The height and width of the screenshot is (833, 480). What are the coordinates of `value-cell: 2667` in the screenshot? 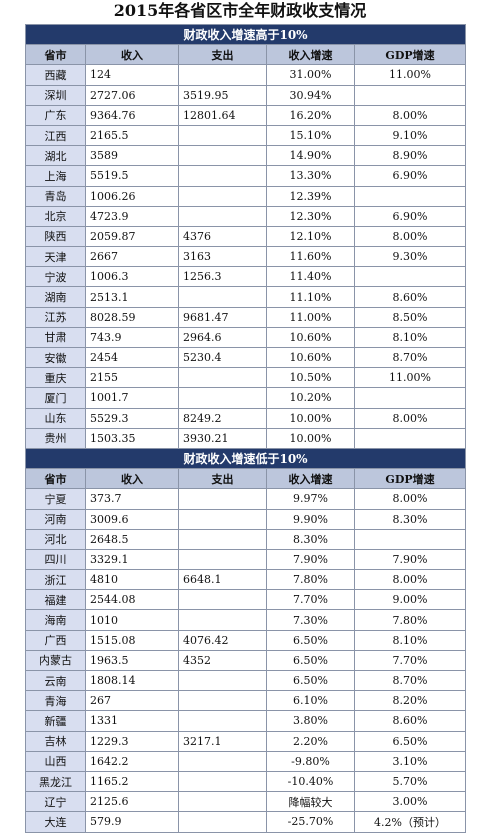 It's located at (132, 257).